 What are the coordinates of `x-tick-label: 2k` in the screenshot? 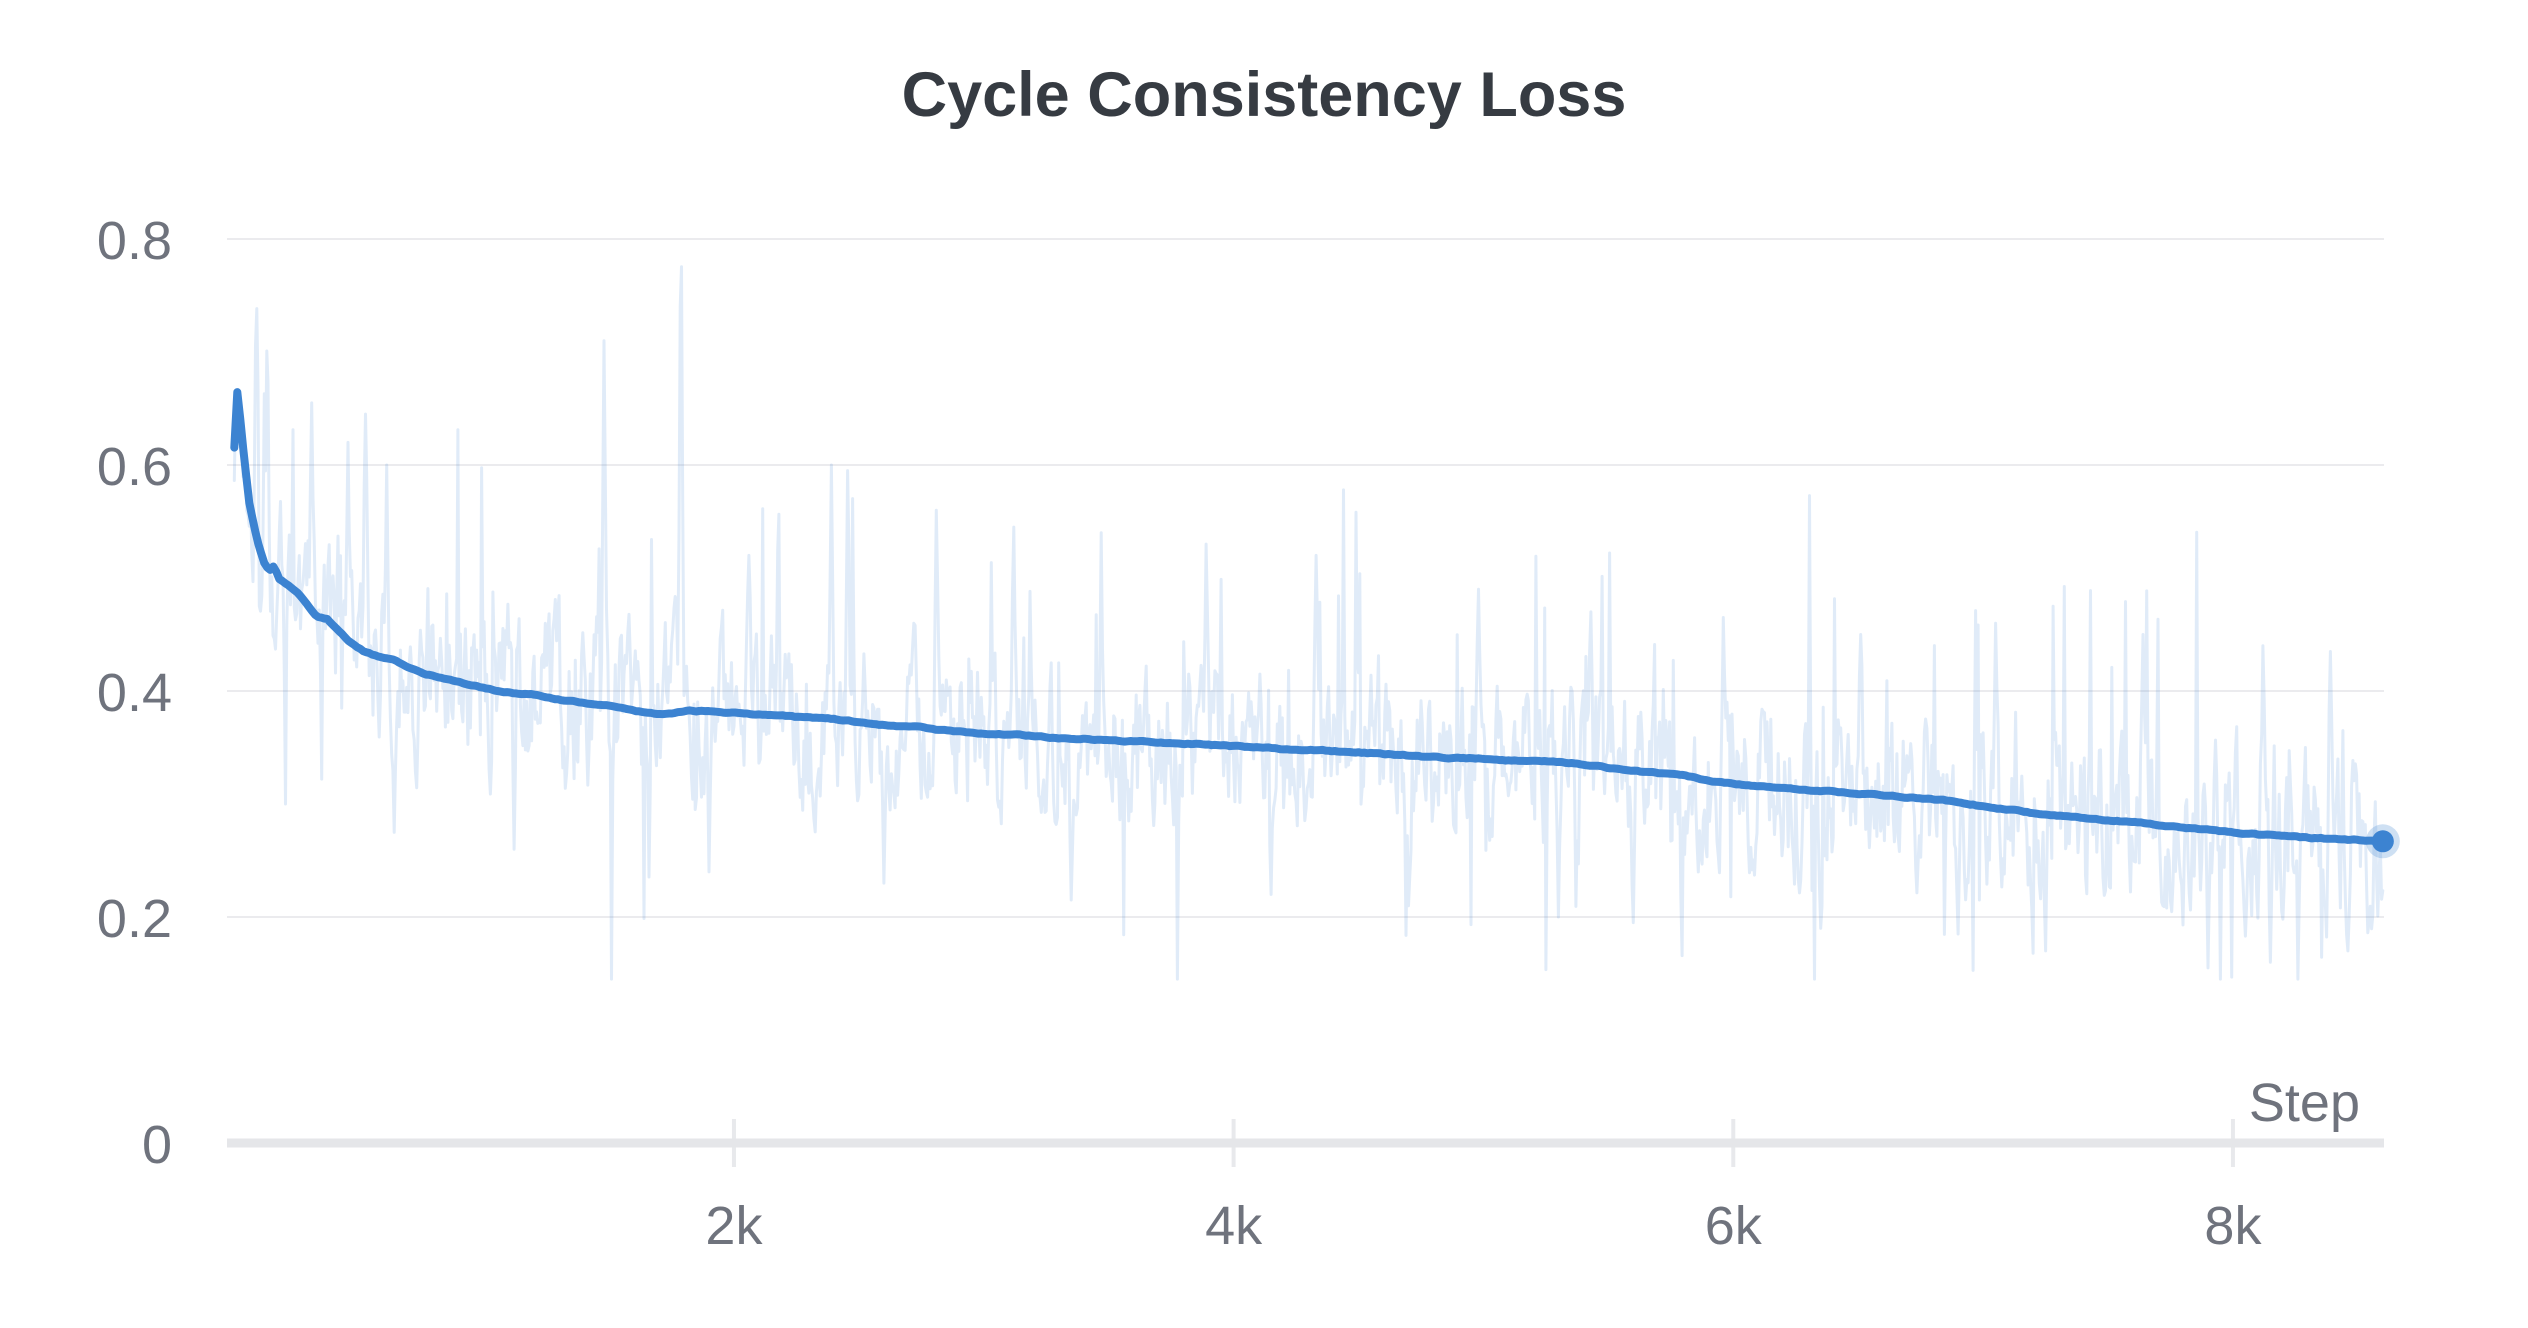 It's located at (734, 1226).